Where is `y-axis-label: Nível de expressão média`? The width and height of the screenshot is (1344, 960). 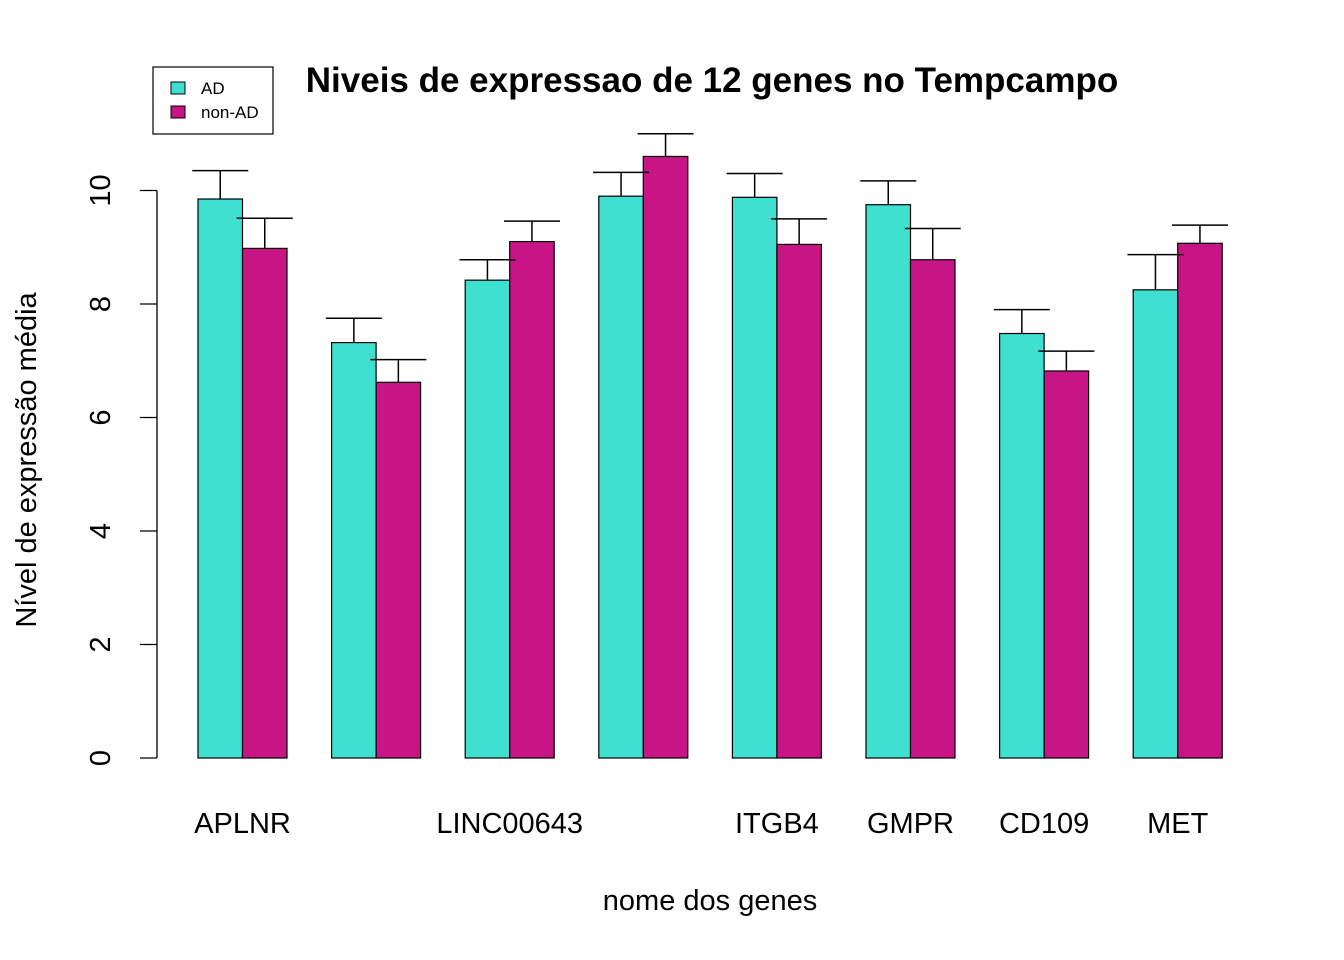
y-axis-label: Nível de expressão média is located at coordinates (27, 459).